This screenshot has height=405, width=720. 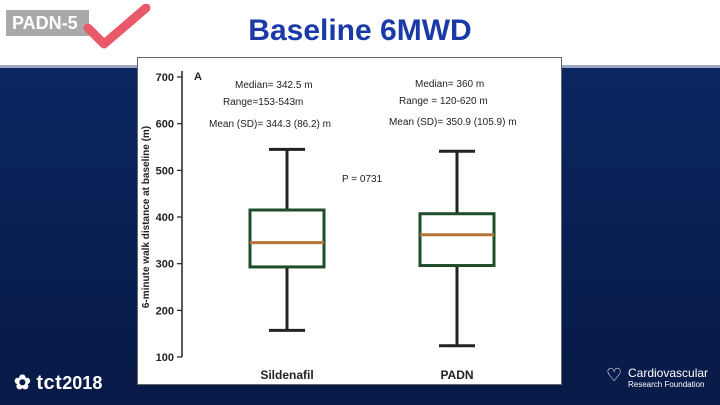 I want to click on heart-icon: ♡, so click(x=614, y=375).